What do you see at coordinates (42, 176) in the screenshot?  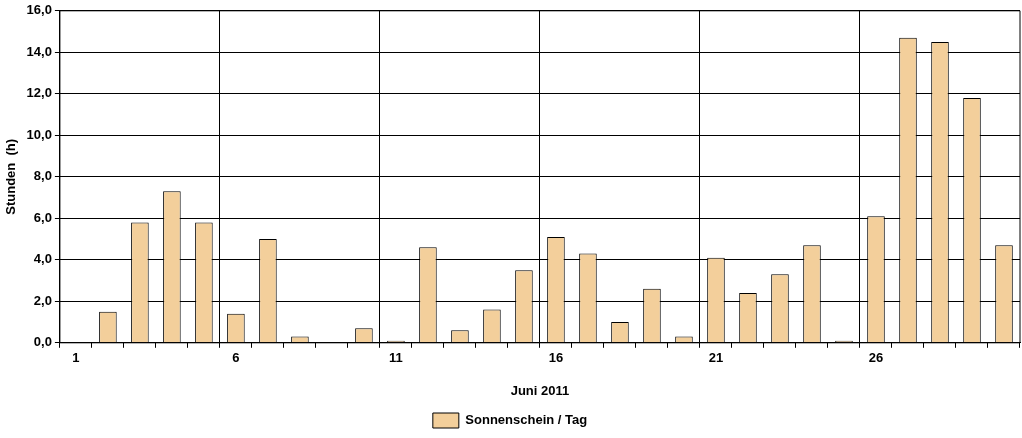 I see `y-tick-label: 8,0` at bounding box center [42, 176].